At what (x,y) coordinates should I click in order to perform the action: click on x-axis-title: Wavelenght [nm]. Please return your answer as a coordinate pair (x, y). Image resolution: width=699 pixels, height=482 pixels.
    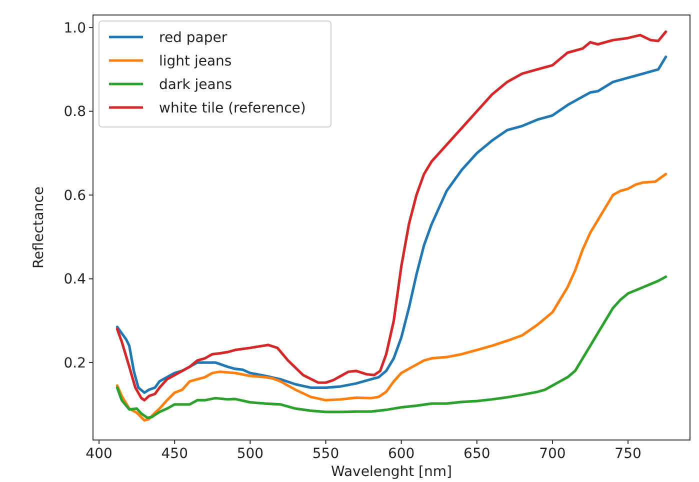
    Looking at the image, I should click on (391, 472).